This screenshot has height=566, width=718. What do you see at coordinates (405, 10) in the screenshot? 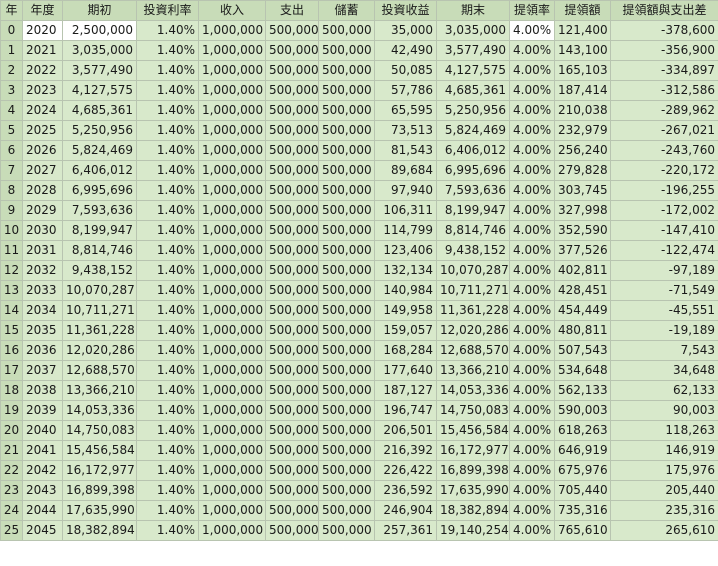
I see `column-header-investment-return: 投資收益` at bounding box center [405, 10].